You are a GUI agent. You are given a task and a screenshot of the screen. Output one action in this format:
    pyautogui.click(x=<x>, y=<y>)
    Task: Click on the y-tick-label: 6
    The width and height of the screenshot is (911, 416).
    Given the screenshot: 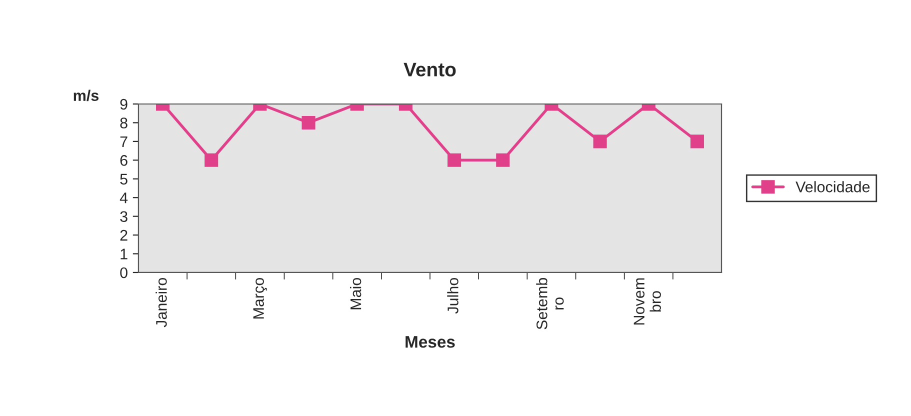 What is the action you would take?
    pyautogui.click(x=124, y=160)
    